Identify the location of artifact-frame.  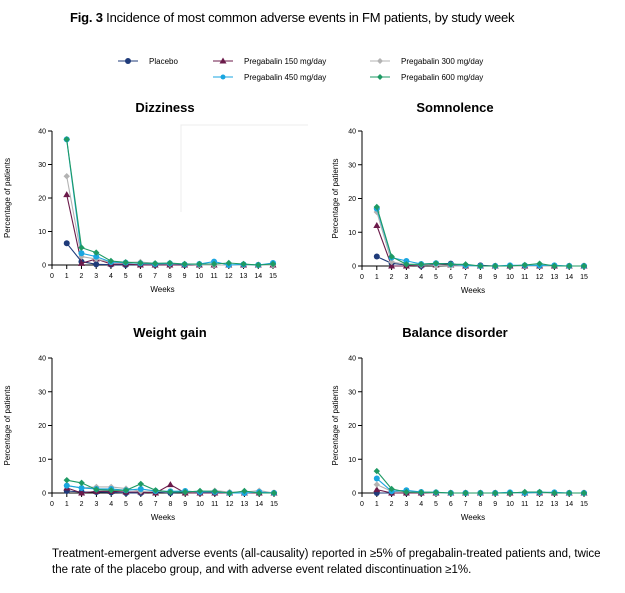
(244, 168).